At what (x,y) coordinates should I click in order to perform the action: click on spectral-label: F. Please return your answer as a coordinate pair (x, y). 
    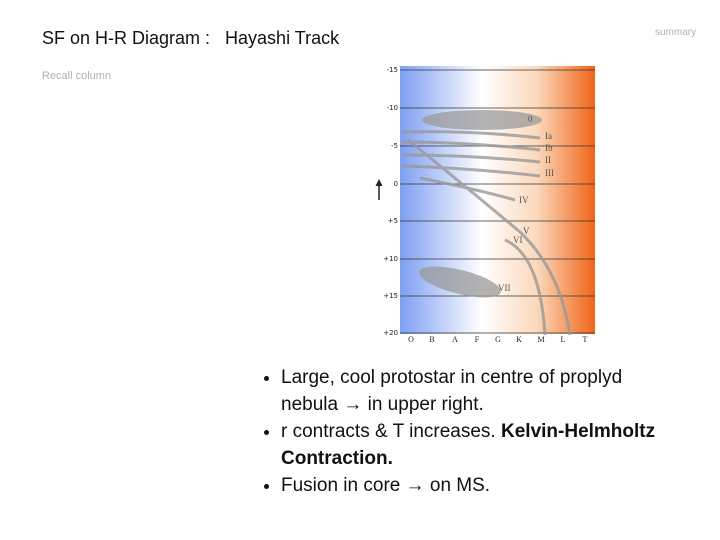
    Looking at the image, I should click on (477, 339).